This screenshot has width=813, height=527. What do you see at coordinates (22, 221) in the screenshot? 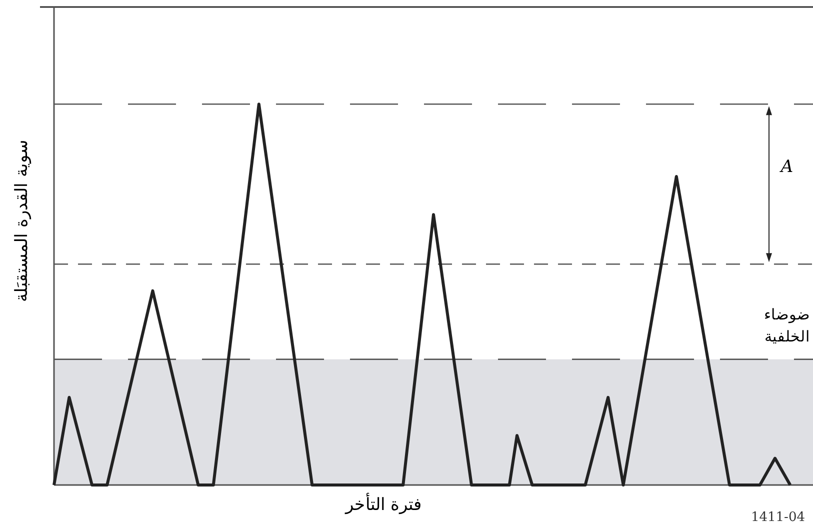
I see `y-axis-title: سوية القدرة المستقبَلة` at bounding box center [22, 221].